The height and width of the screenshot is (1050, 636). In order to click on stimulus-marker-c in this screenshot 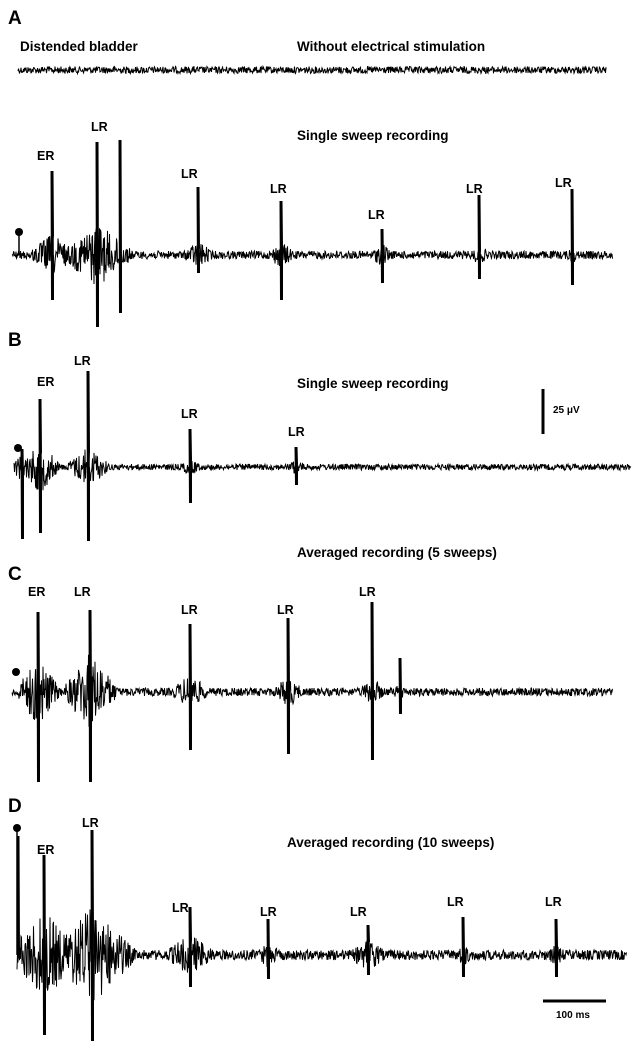, I will do `click(16, 672)`.